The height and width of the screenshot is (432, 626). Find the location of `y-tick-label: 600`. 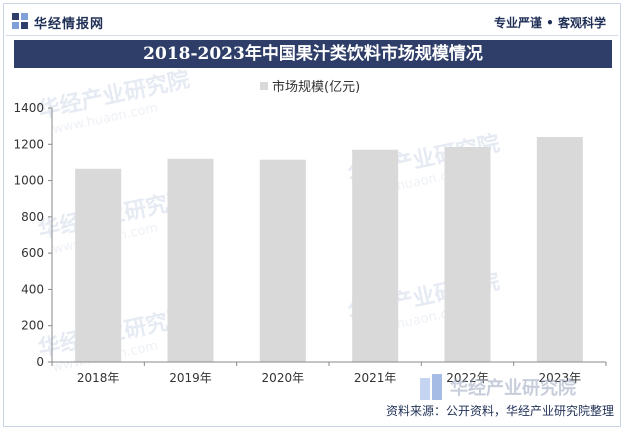

y-tick-label: 600 is located at coordinates (32, 253).